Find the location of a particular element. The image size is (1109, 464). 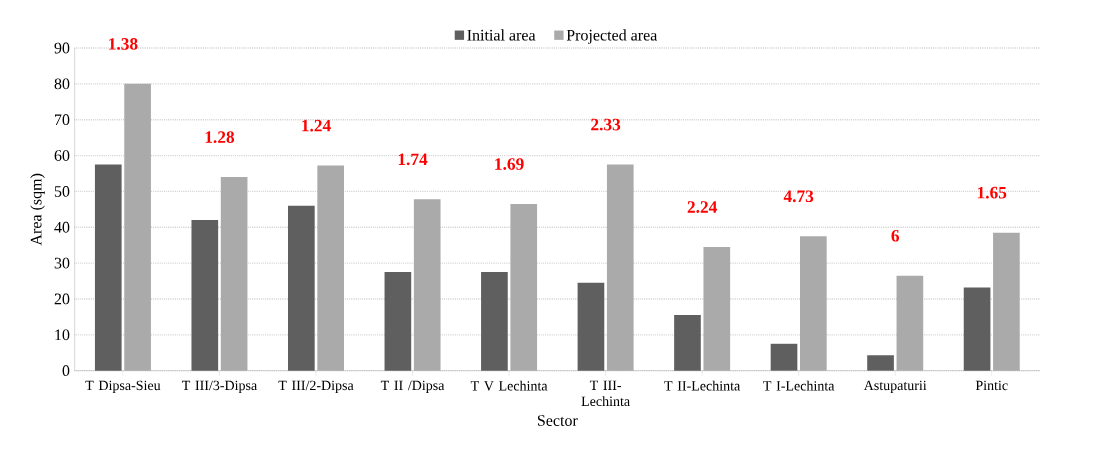

x-tick-label: T III/2-Dipsa is located at coordinates (316, 386).